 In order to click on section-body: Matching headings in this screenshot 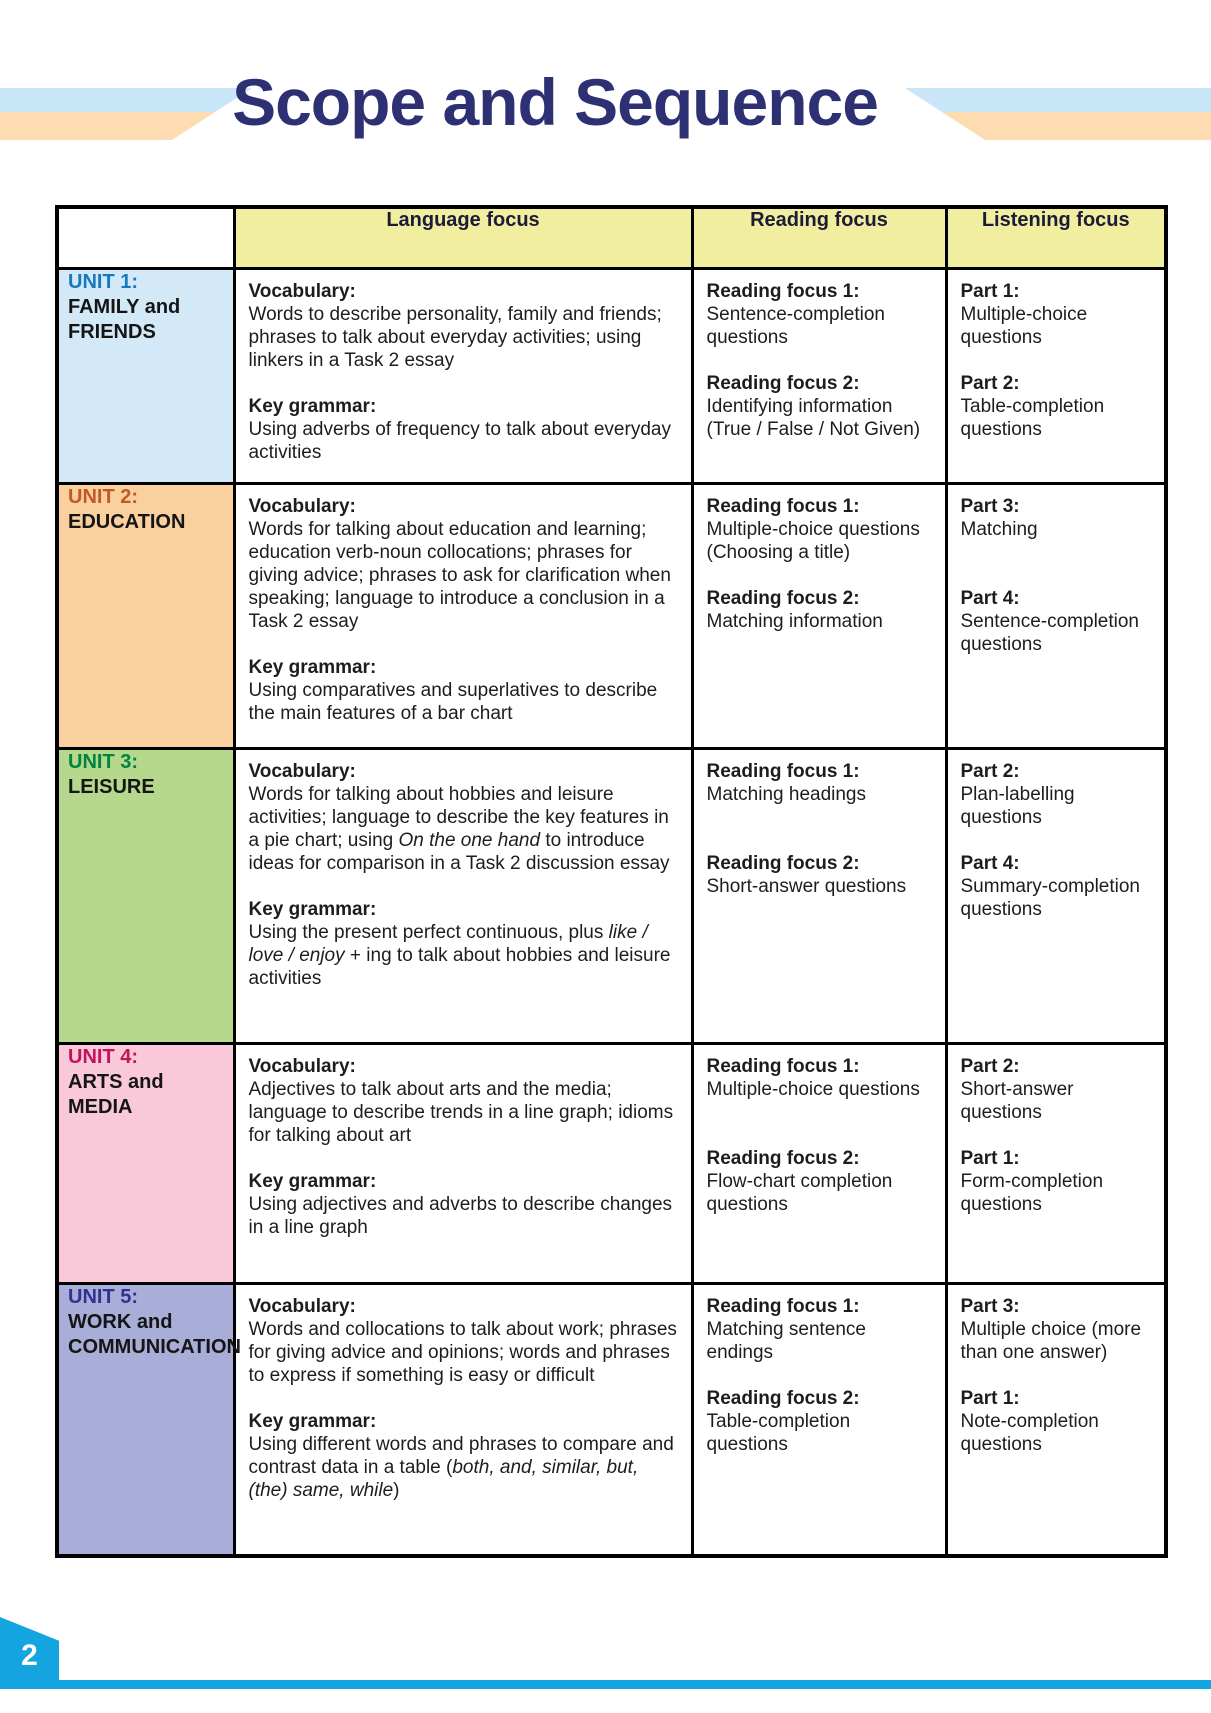, I will do `click(786, 794)`.